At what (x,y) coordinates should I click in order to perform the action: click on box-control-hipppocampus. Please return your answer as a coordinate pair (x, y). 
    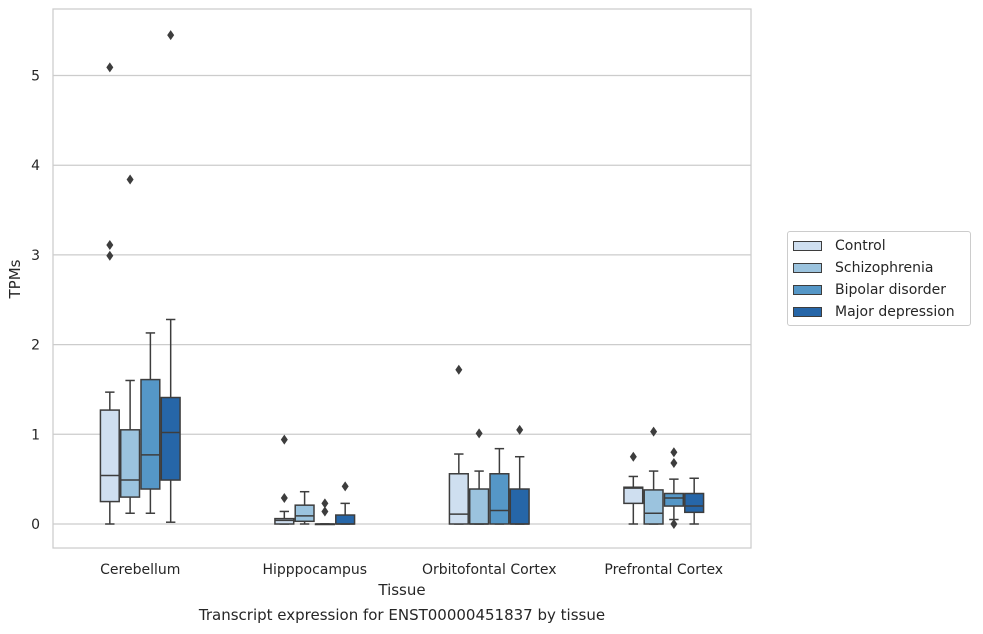
    Looking at the image, I should click on (284, 479).